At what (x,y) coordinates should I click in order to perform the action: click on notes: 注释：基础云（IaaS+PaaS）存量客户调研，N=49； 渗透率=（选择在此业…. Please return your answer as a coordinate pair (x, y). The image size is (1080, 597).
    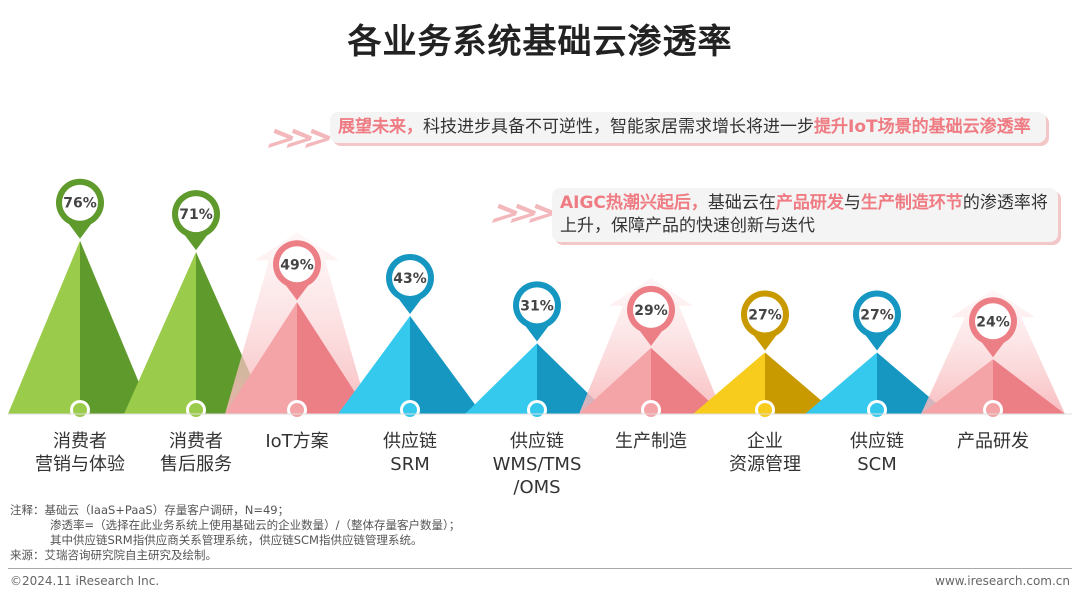
    Looking at the image, I should click on (235, 533).